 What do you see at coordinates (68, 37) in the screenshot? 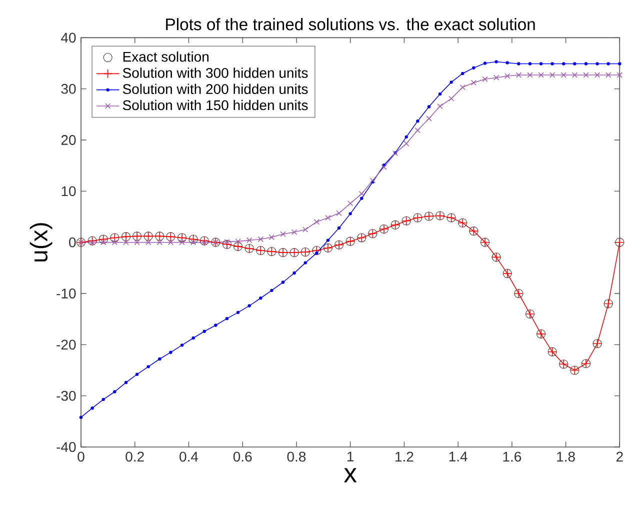
I see `y-tick-label: 40` at bounding box center [68, 37].